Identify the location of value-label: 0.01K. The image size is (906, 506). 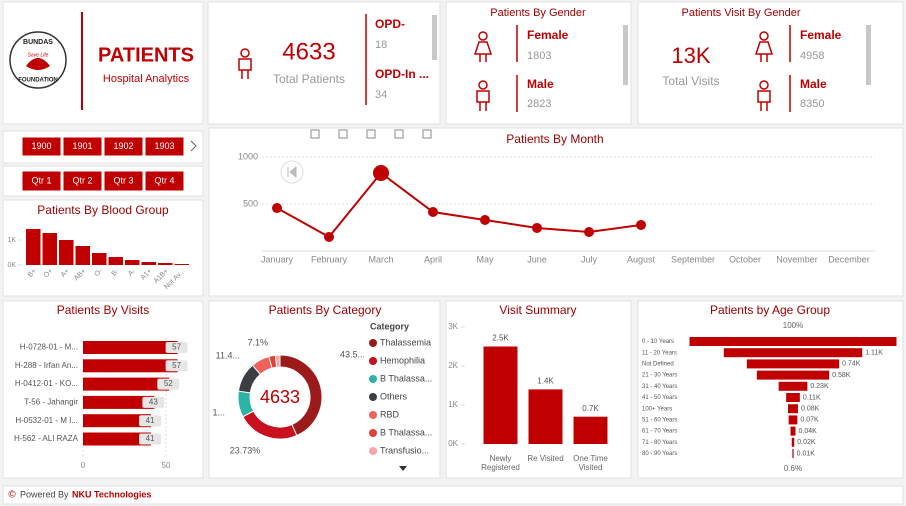
(806, 453).